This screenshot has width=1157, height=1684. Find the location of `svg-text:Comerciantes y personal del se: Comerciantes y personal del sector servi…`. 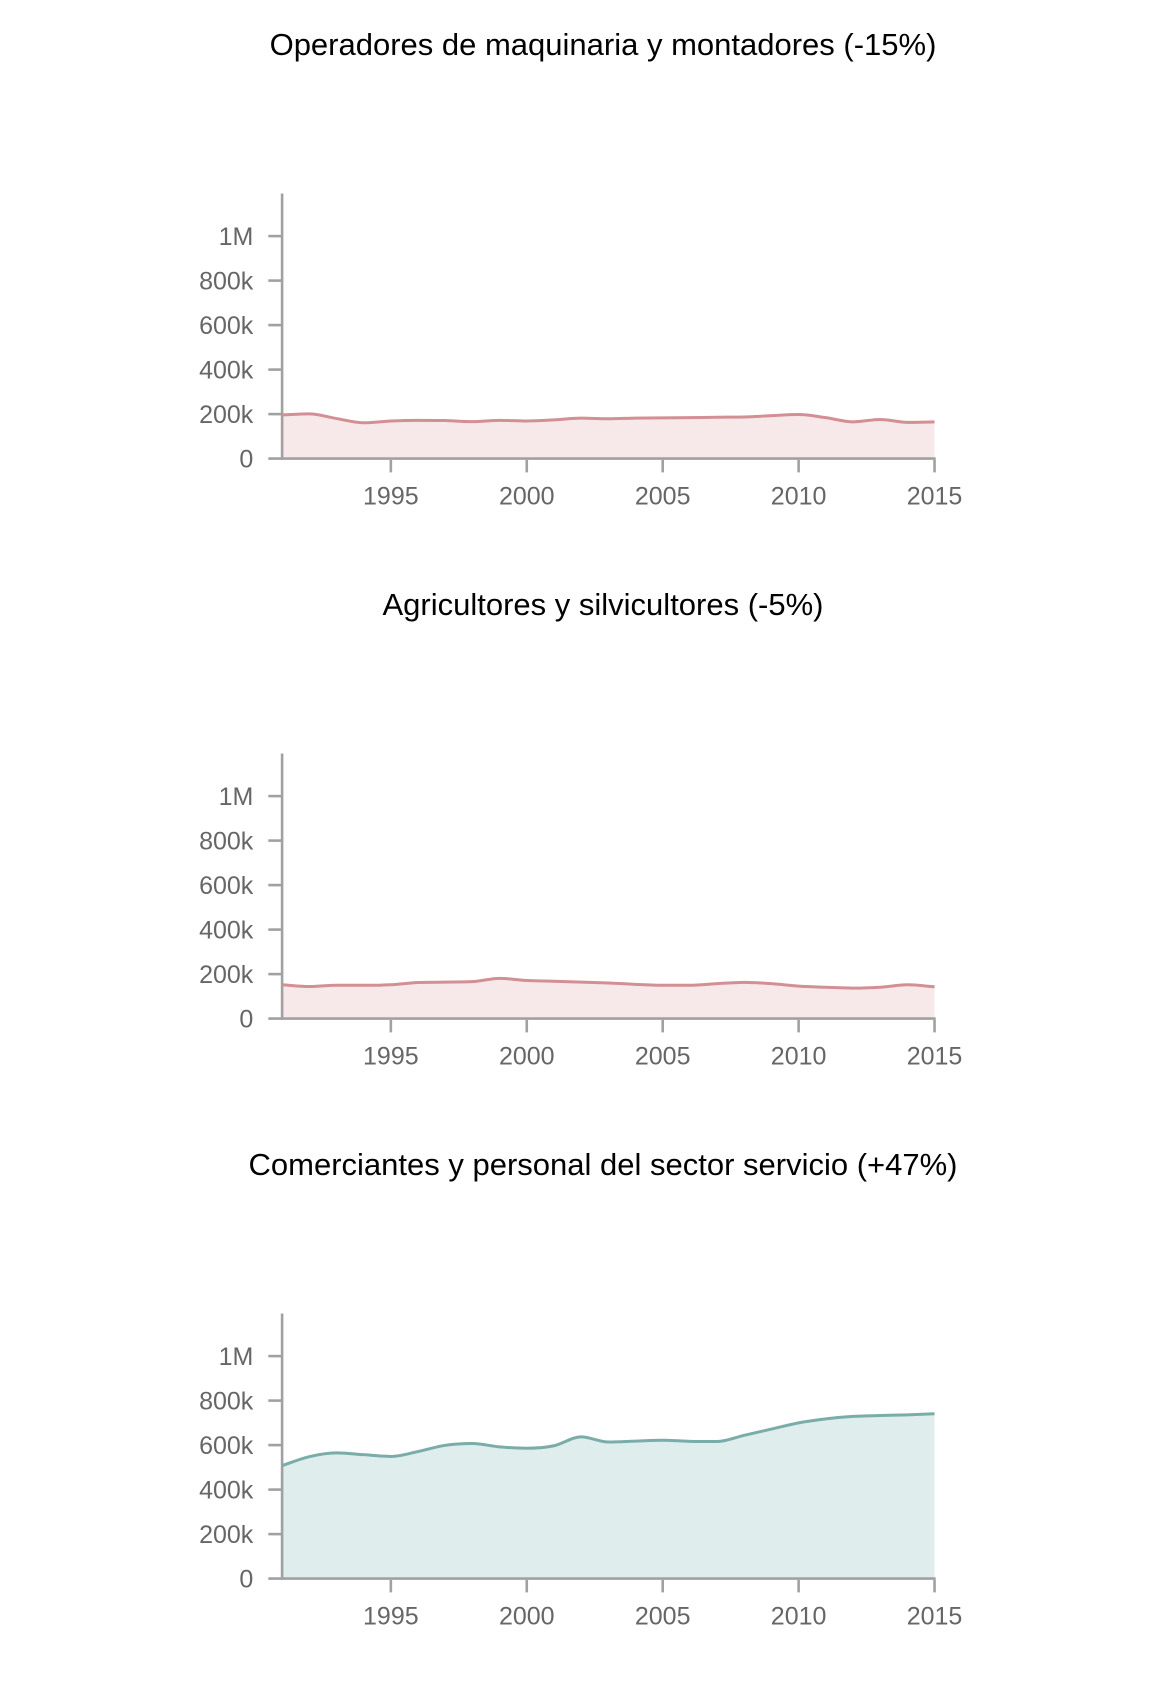

svg-text:Comerciantes y personal del se: Comerciantes y personal del sector servi… is located at coordinates (603, 1164).